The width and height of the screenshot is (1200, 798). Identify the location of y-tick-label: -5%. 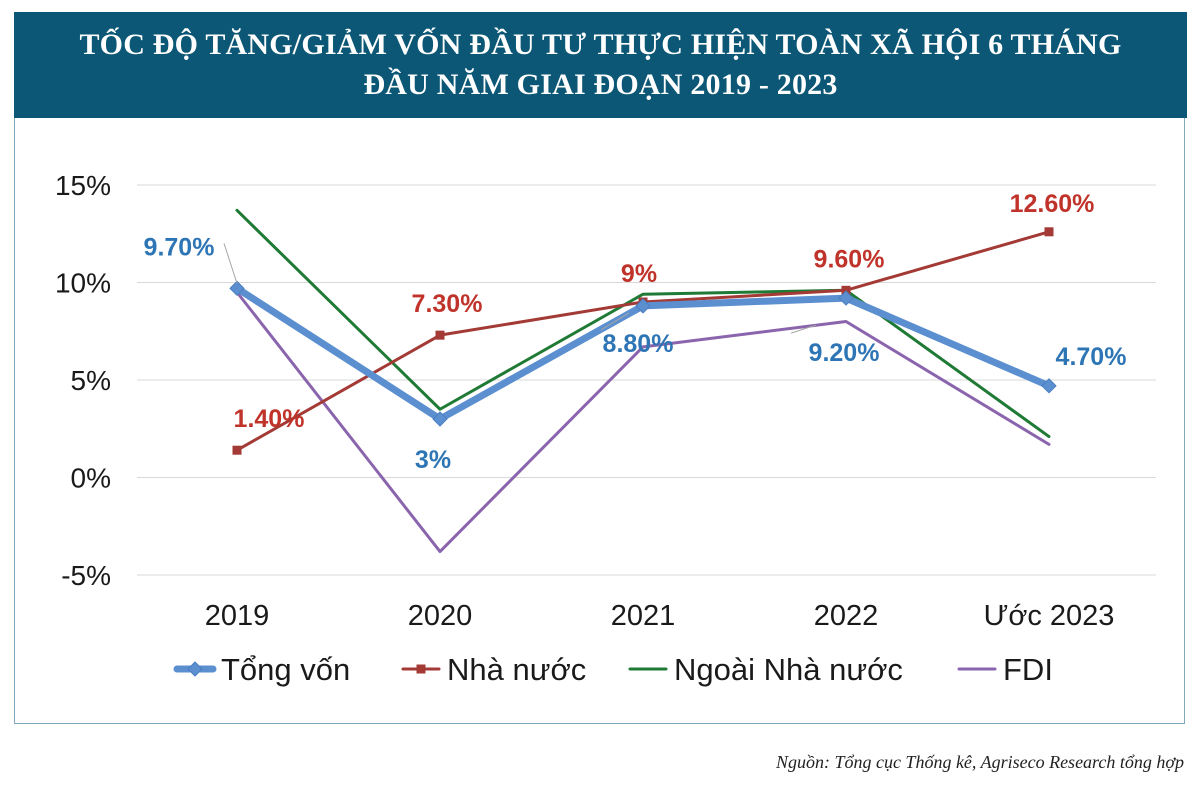
(86, 575).